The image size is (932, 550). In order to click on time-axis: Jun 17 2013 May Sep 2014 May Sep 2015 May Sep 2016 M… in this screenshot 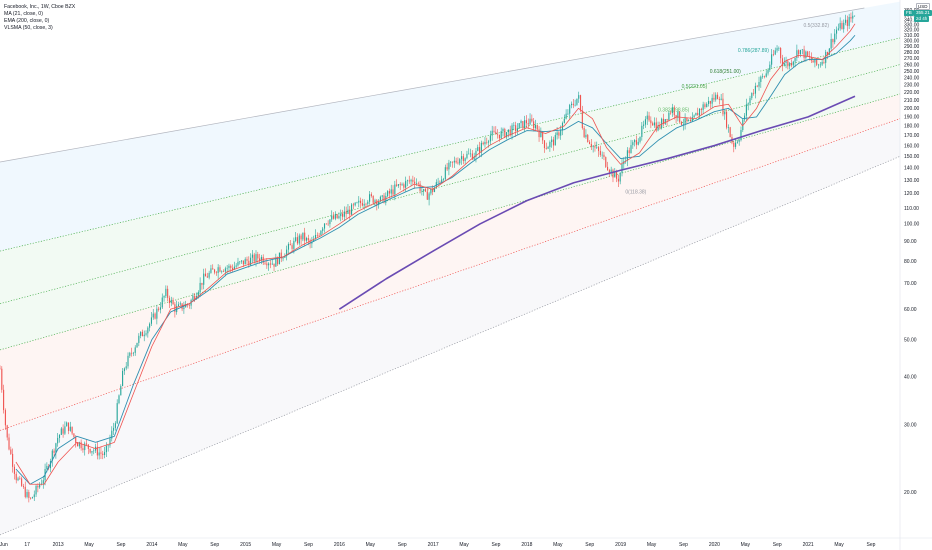, I will do `click(438, 545)`.